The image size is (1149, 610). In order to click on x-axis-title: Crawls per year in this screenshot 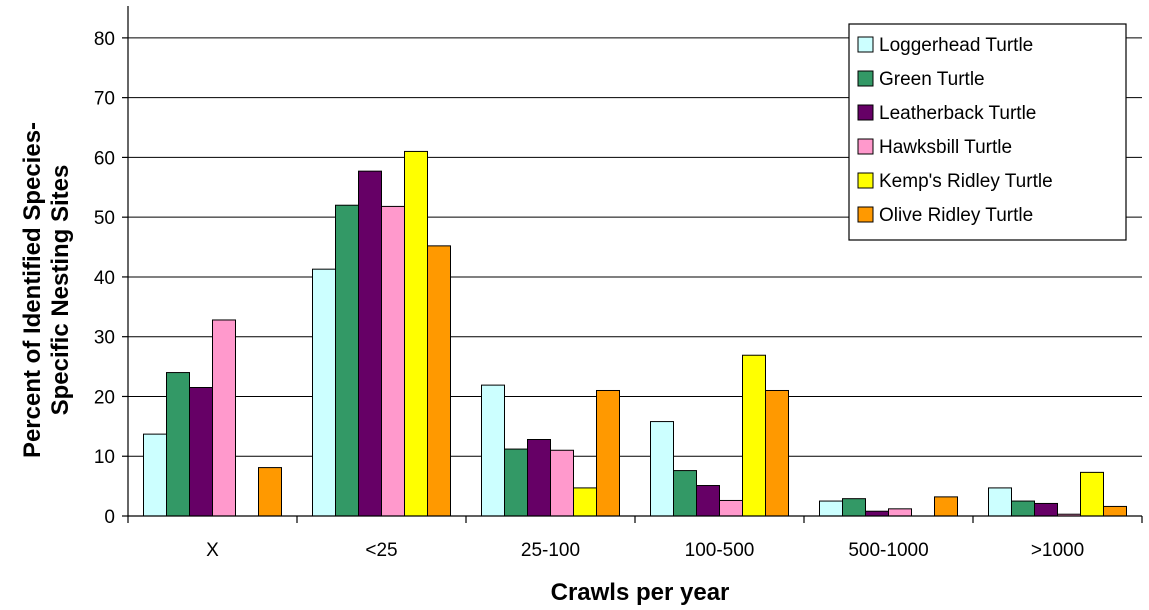, I will do `click(640, 592)`.